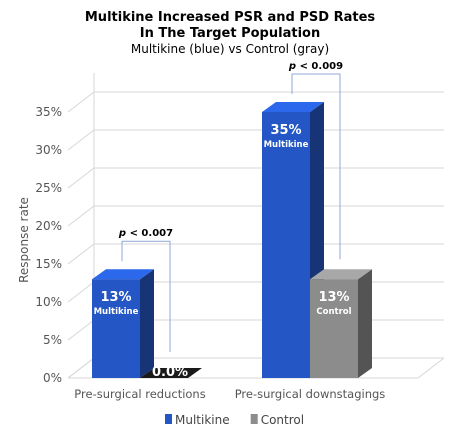 The width and height of the screenshot is (461, 437). I want to click on y-tick-label: 30%, so click(48, 150).